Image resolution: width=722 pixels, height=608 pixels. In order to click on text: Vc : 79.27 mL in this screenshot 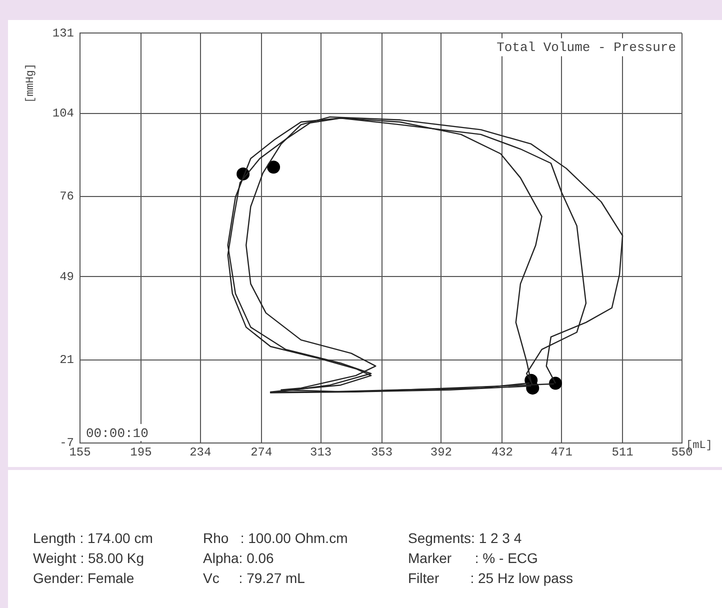, I will do `click(254, 579)`.